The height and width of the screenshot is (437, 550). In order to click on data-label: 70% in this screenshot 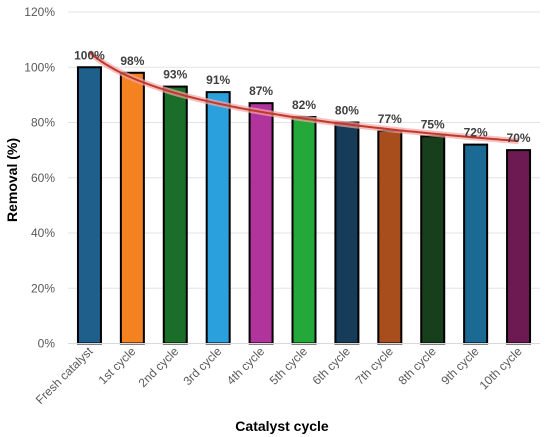, I will do `click(519, 138)`.